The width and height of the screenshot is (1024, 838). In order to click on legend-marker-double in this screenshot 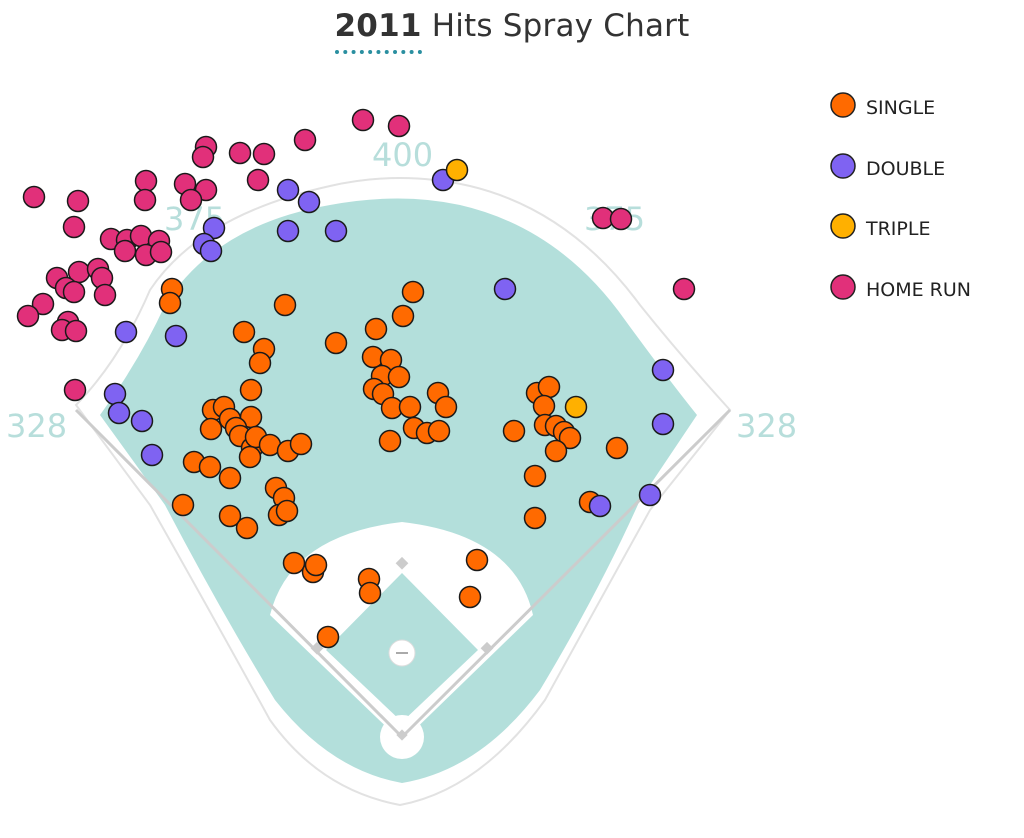, I will do `click(843, 166)`.